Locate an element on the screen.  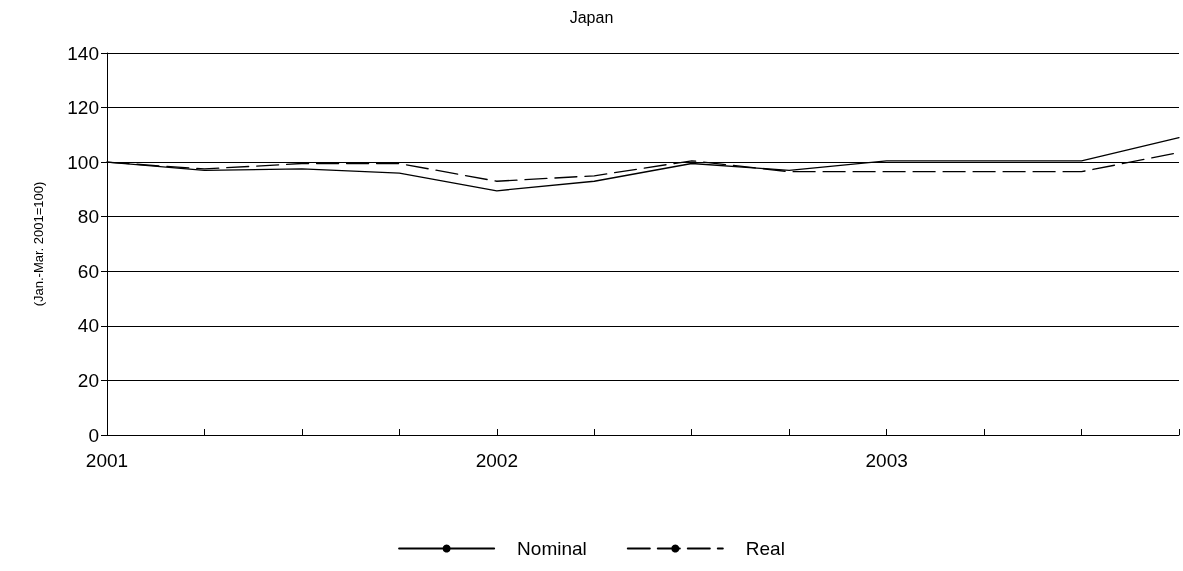
y-tick-label: 0 is located at coordinates (93, 435).